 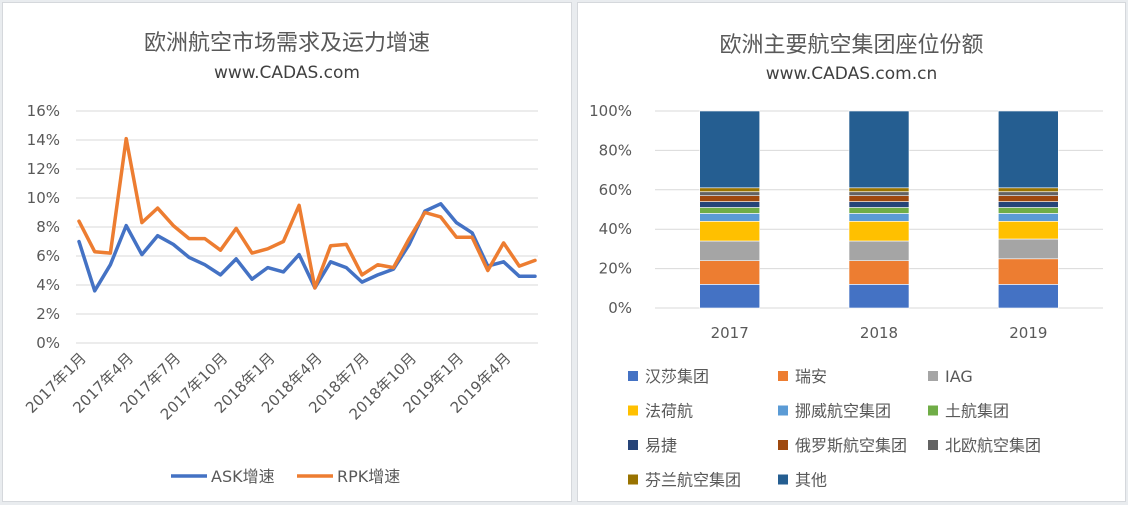 What do you see at coordinates (993, 445) in the screenshot?
I see `legend-label: 北欧航空集团` at bounding box center [993, 445].